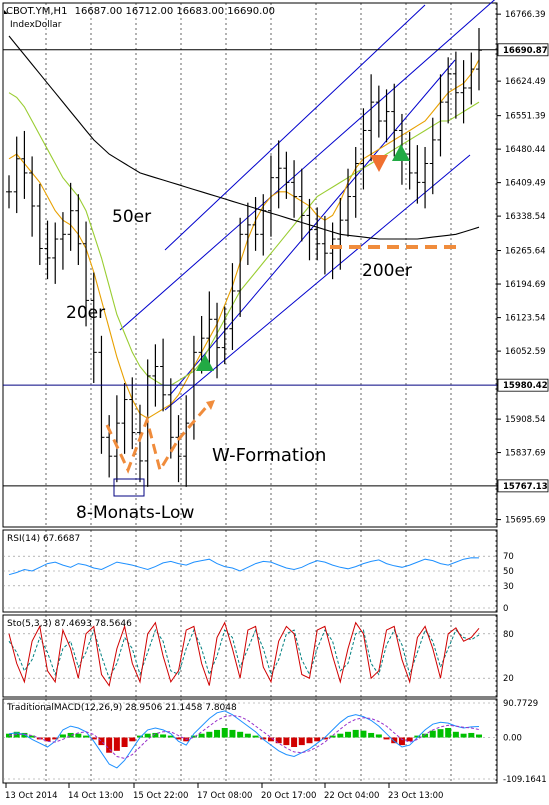  Describe the element at coordinates (520, 704) in the screenshot. I see `level-label: 90.7729` at that location.